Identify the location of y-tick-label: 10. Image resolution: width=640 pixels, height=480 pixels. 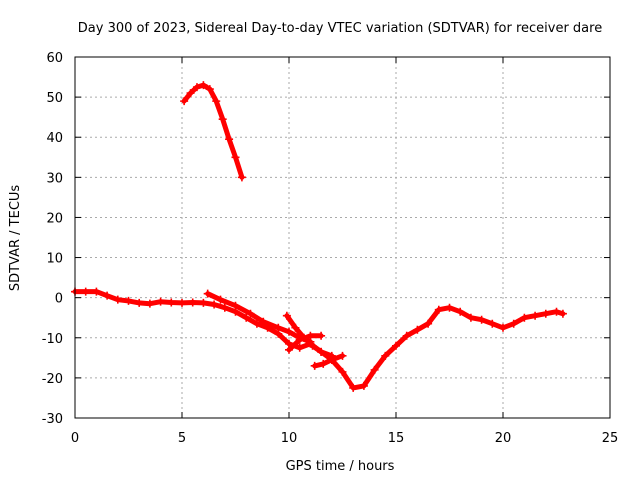
(54, 259).